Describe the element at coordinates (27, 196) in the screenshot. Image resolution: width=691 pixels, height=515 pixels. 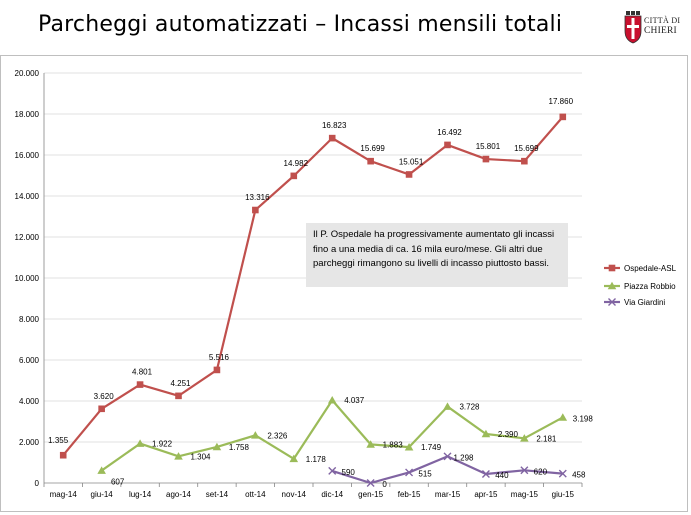
I see `y-tick-label: 14.000` at that location.